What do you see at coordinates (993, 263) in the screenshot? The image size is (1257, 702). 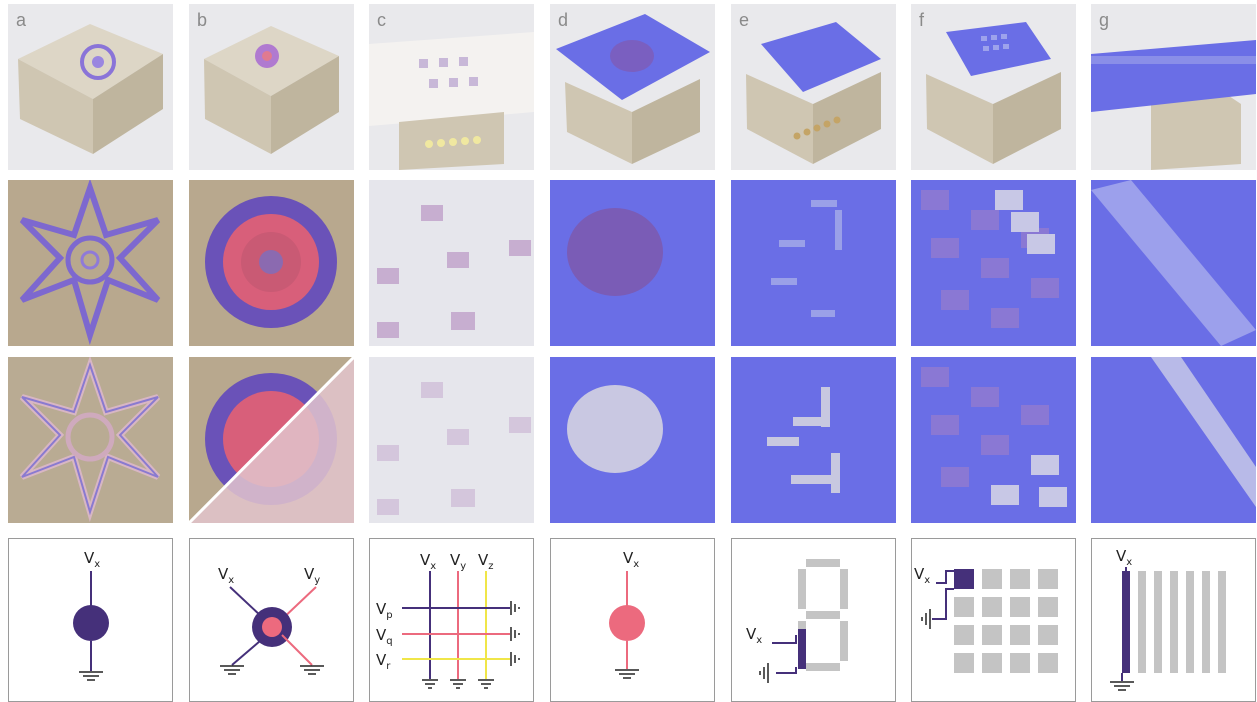 I see `photo-fabric-grid-before` at bounding box center [993, 263].